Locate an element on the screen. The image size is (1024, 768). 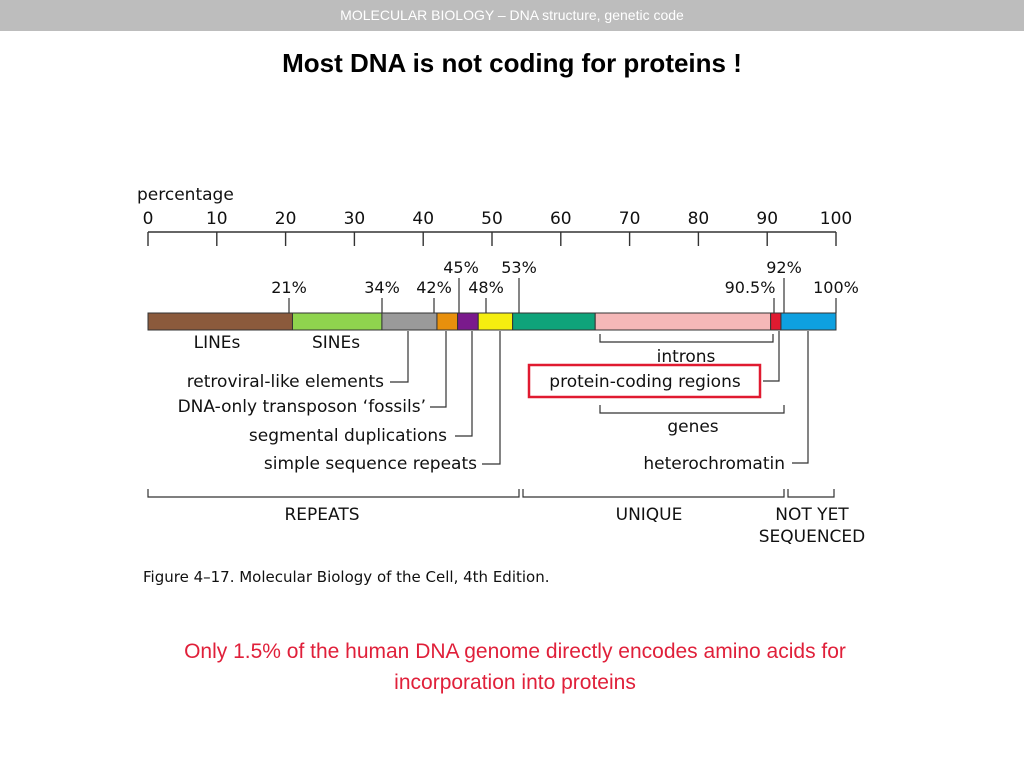
protein-coding-callout is located at coordinates (771, 356).